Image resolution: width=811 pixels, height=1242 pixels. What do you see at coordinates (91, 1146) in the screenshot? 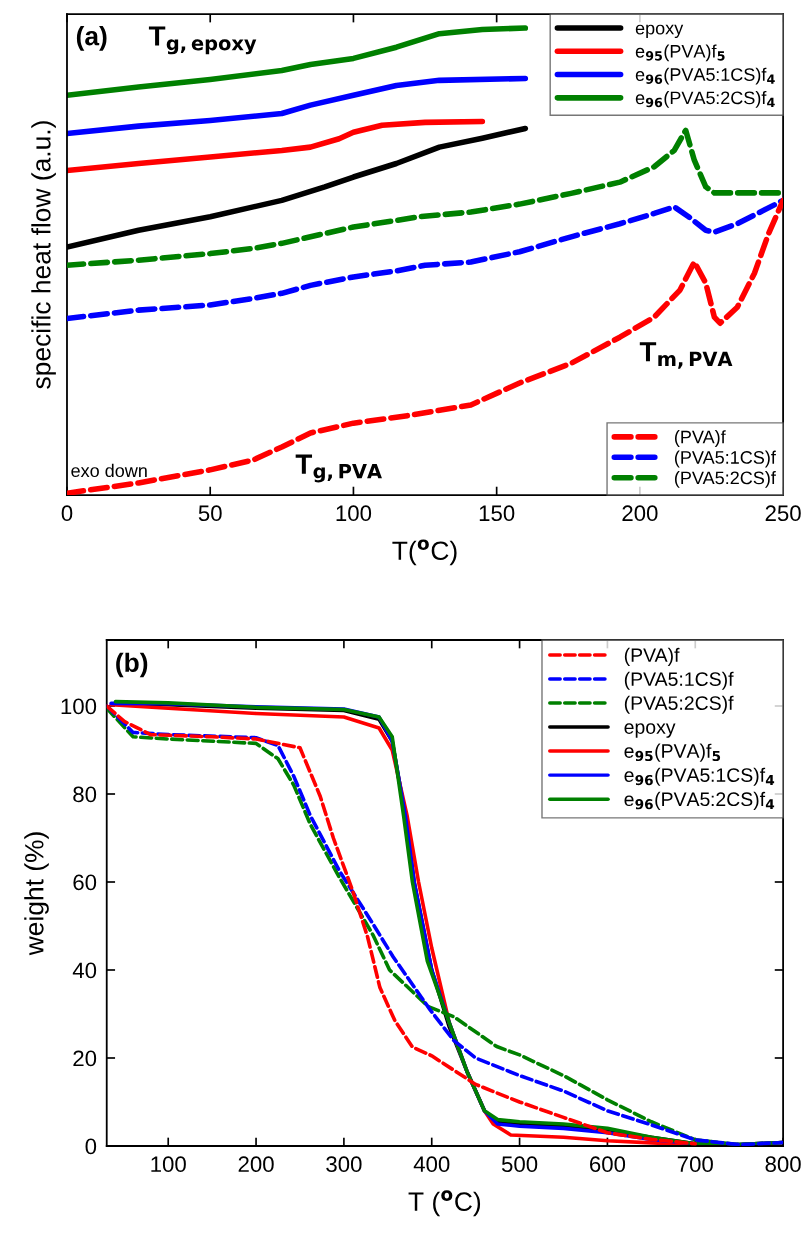
I see `y-tick-label: 0` at bounding box center [91, 1146].